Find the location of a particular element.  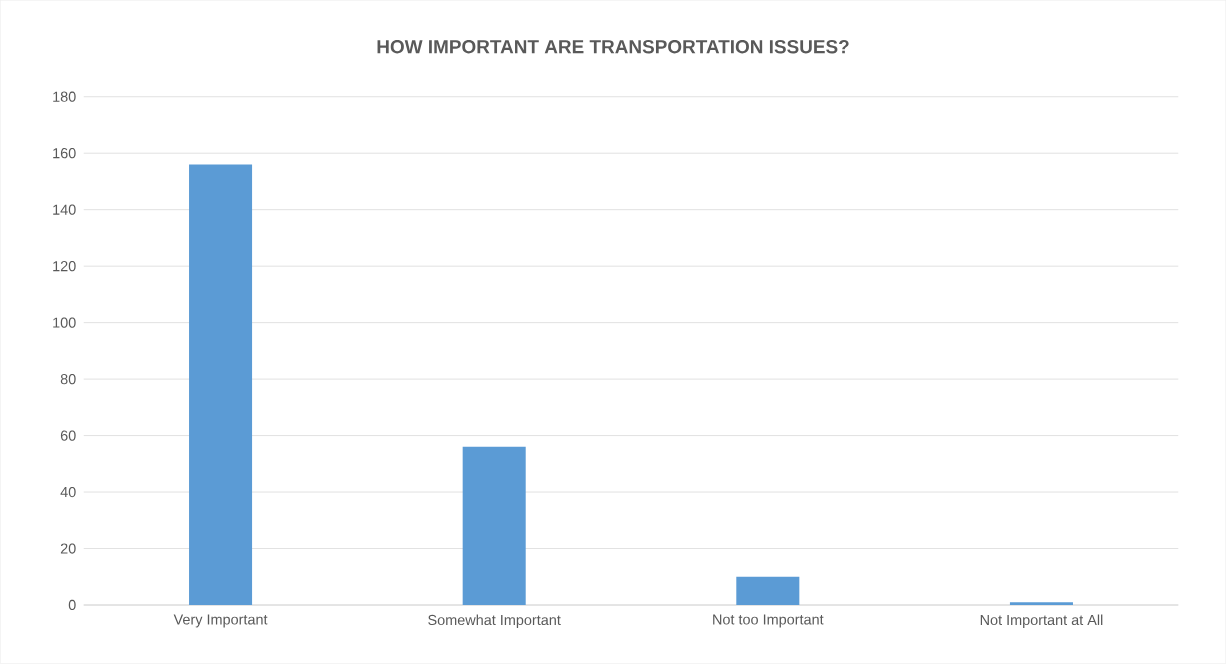

y-tick-label: 80 is located at coordinates (68, 379).